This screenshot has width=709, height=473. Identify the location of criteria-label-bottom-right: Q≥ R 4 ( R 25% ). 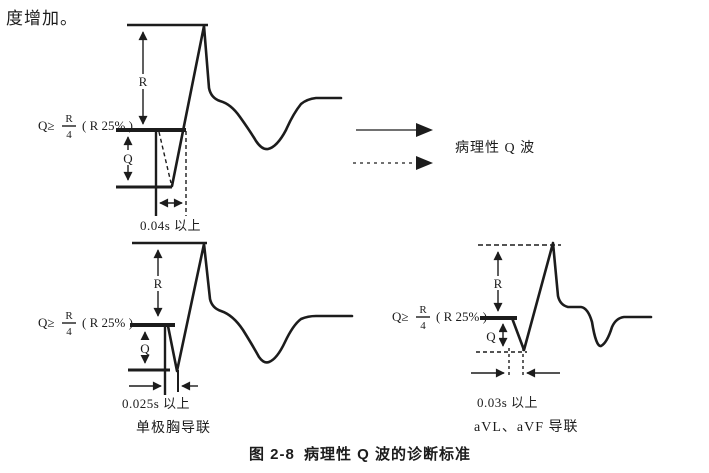
(439, 318).